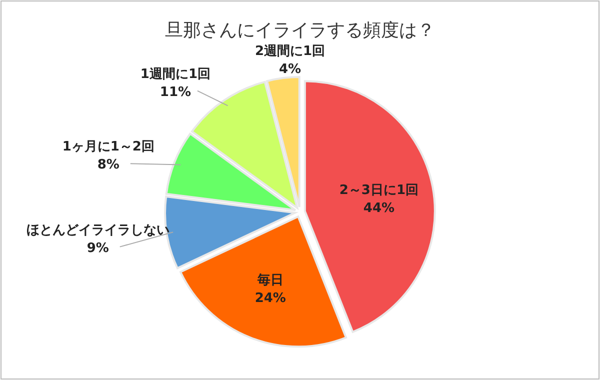 The image size is (600, 380). Describe the element at coordinates (97, 248) in the screenshot. I see `data-label: 9%` at that location.